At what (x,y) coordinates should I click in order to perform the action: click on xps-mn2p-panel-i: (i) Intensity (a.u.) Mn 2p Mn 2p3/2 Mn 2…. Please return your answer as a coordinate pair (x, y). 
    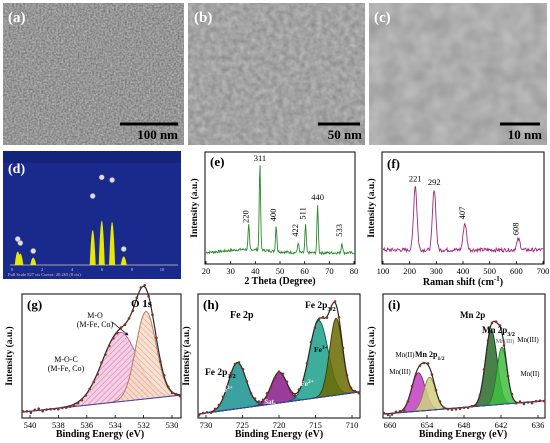
    Looking at the image, I should click on (456, 366).